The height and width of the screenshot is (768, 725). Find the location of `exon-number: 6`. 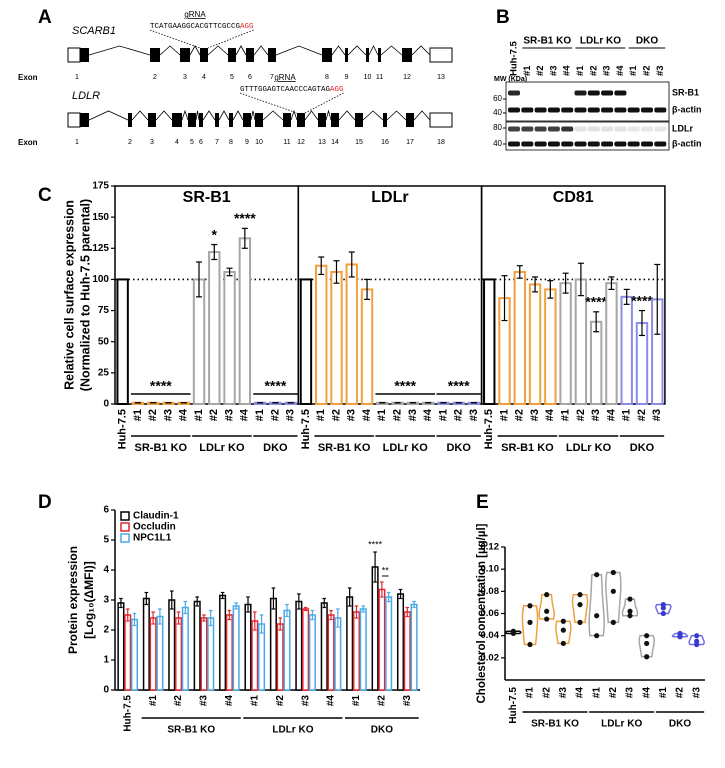

exon-number: 6 is located at coordinates (201, 142).